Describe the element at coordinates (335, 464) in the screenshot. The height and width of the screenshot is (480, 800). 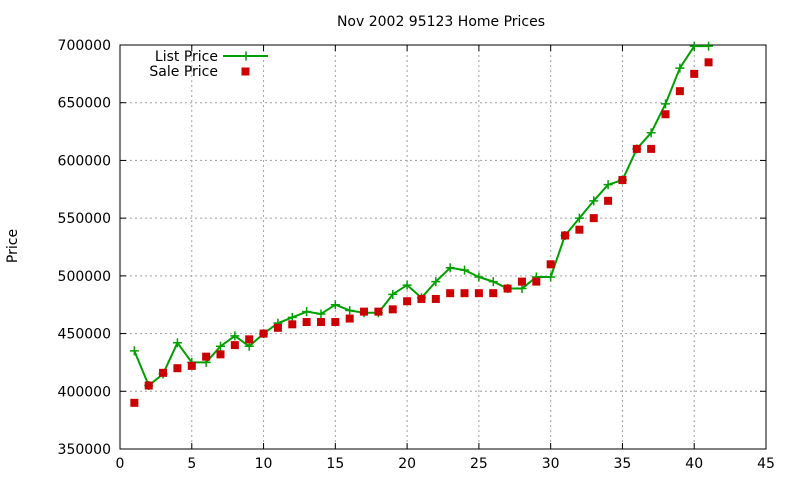
I see `x-tick-label: 15` at that location.